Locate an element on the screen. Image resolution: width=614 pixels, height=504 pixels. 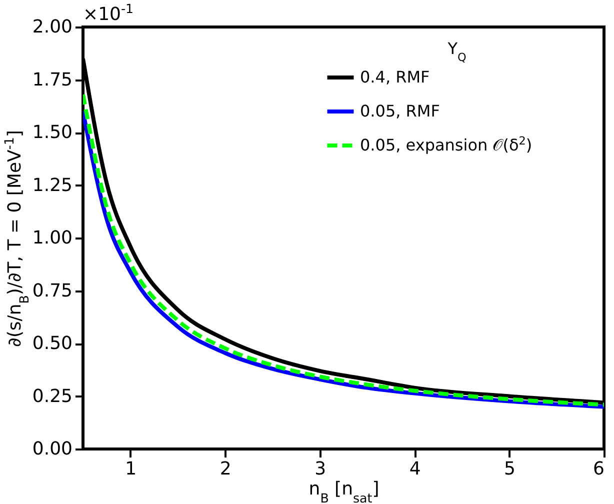
x-axis-title: n$_{B}$ [n$_{sat}$] is located at coordinates (344, 491).